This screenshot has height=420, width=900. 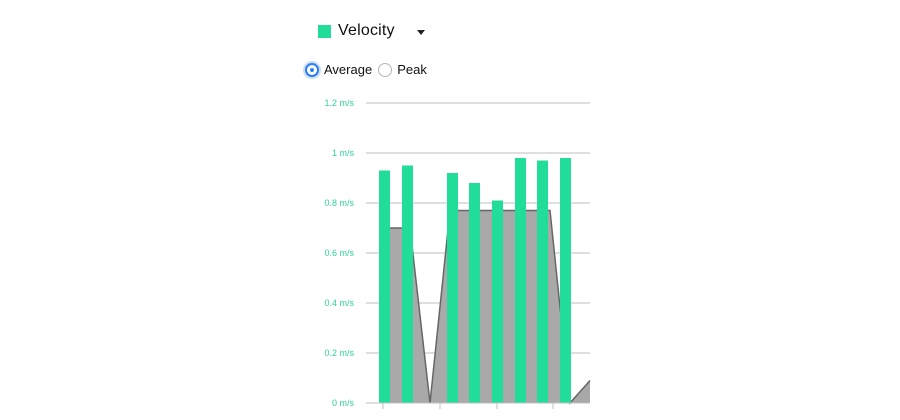 What do you see at coordinates (339, 303) in the screenshot?
I see `y-tick-label: 0.4 m/s` at bounding box center [339, 303].